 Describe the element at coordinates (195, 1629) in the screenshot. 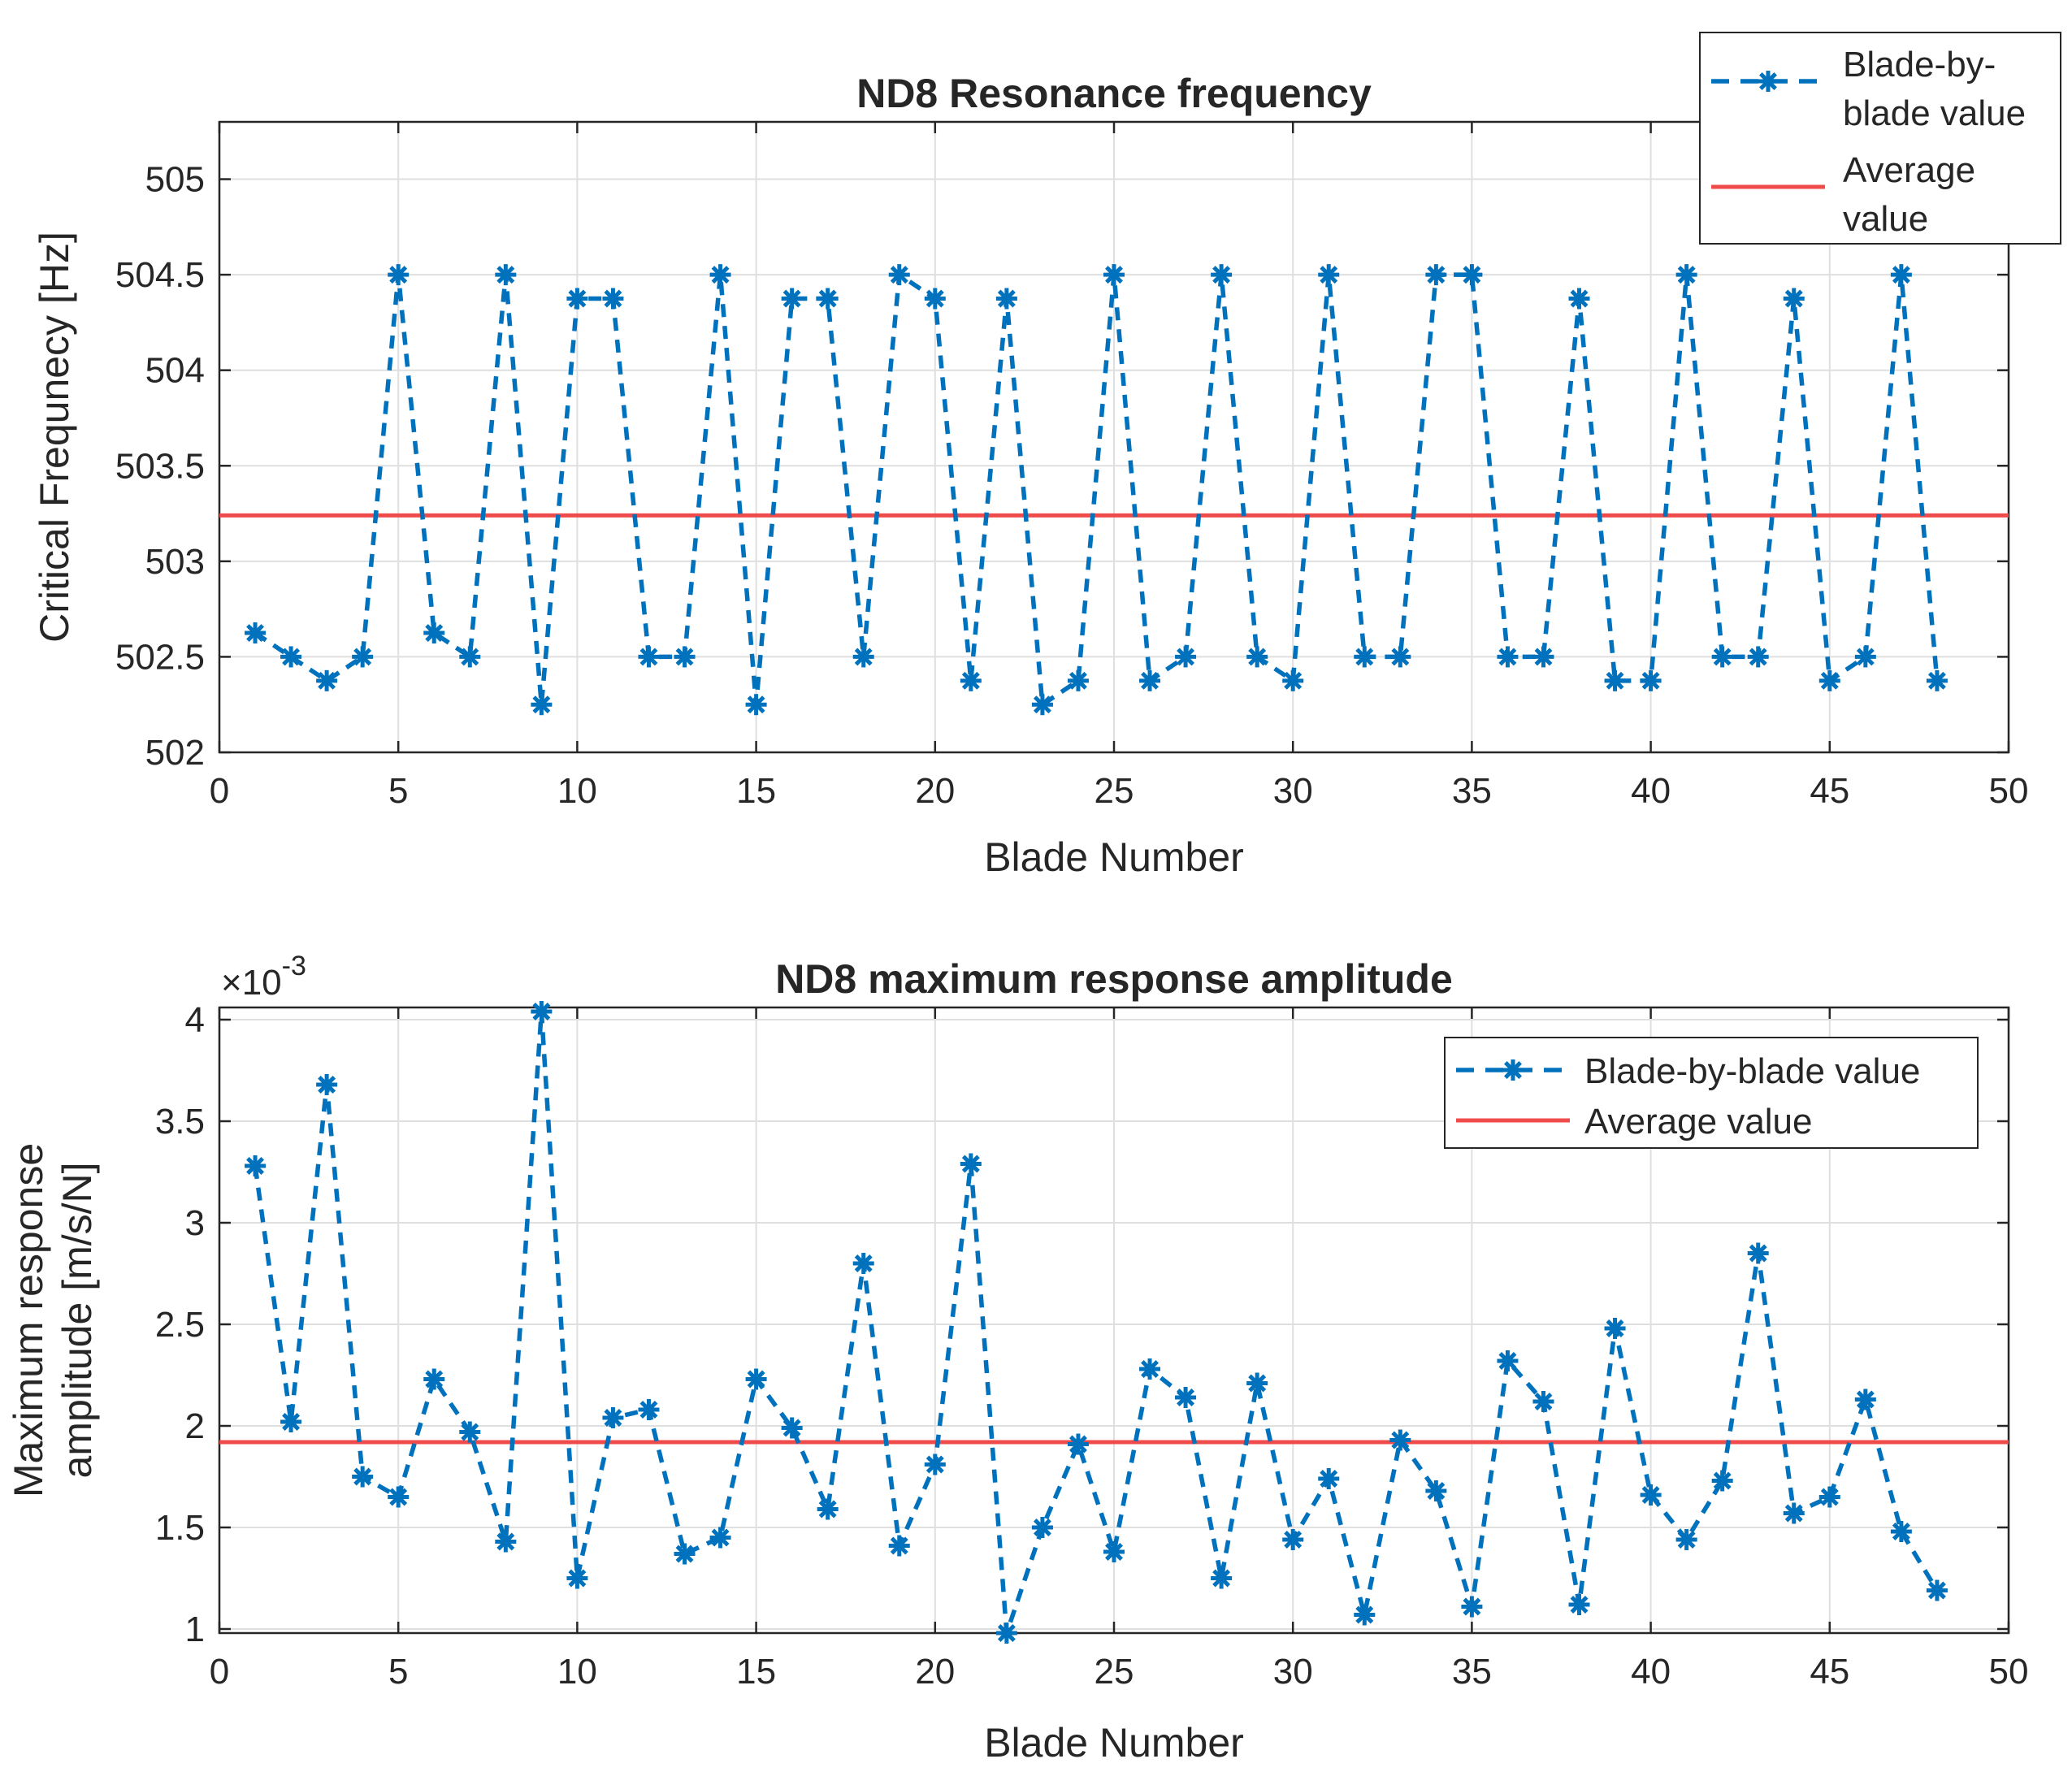

I see `y-tick-label: 1` at that location.